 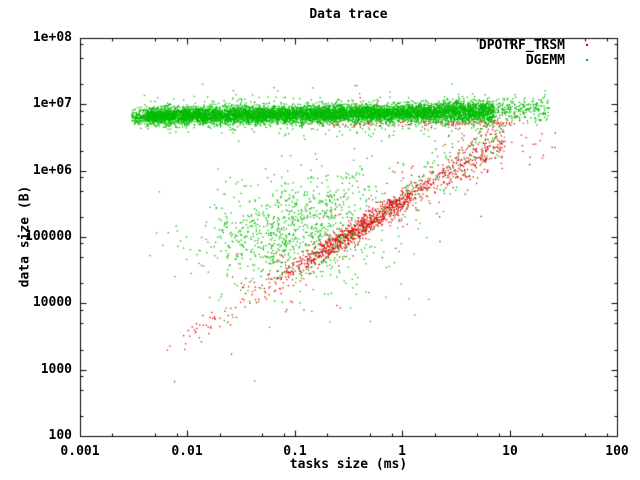 What do you see at coordinates (60, 435) in the screenshot?
I see `y-tick-label: 100` at bounding box center [60, 435].